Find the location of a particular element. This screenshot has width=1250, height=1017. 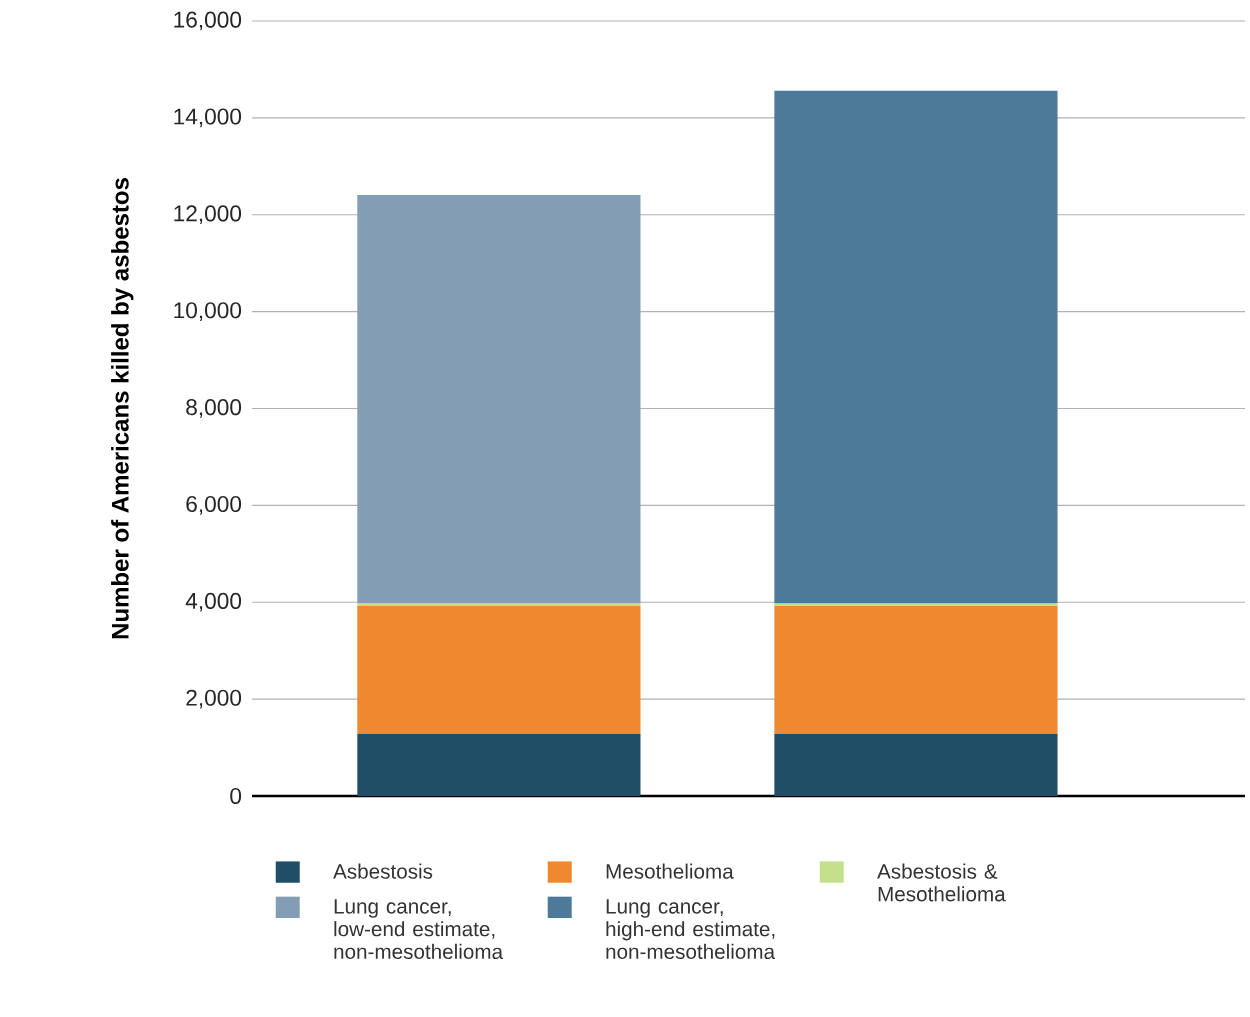

y-tick-label: 16,000 is located at coordinates (208, 21).